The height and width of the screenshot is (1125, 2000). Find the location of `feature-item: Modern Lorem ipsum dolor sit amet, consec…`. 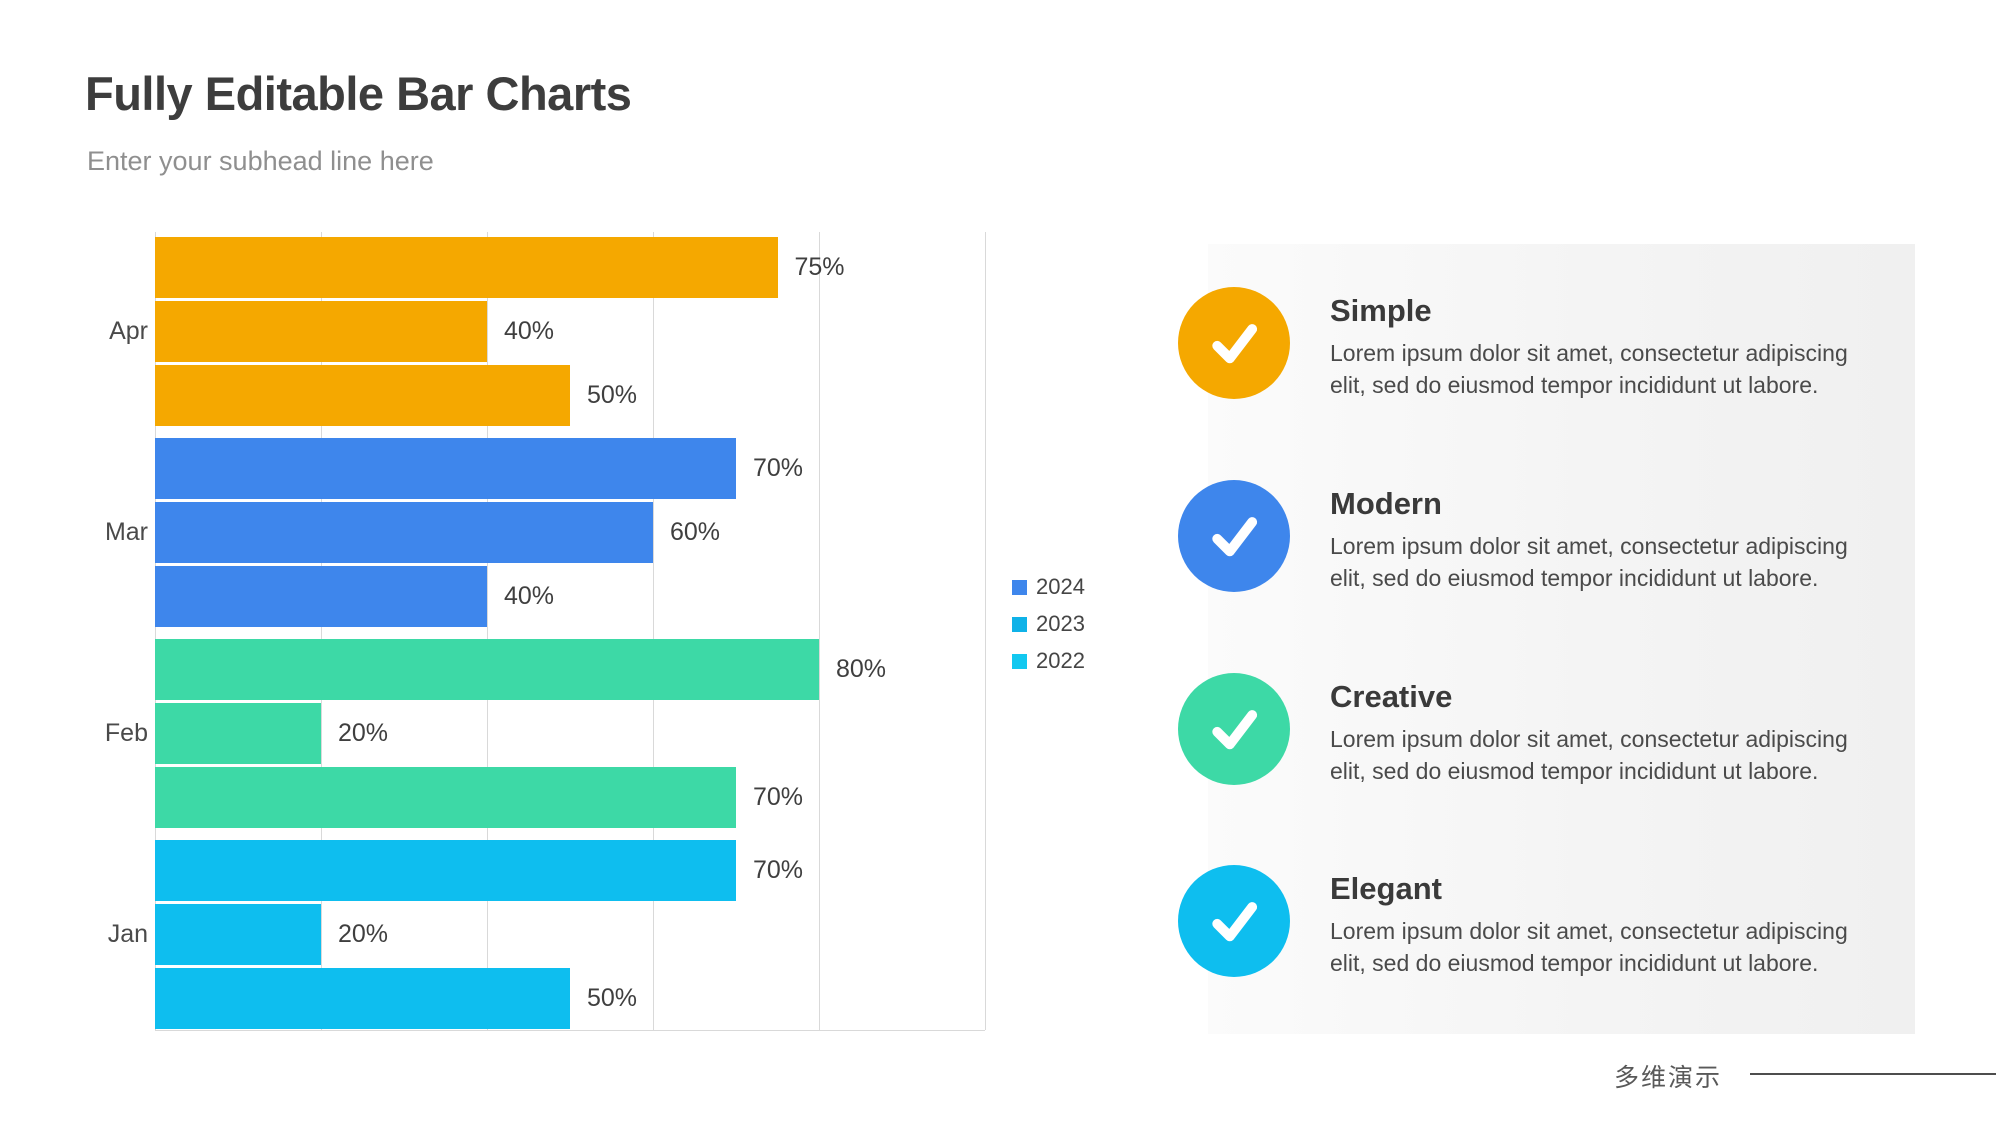

feature-item: Modern Lorem ipsum dolor sit amet, consec… is located at coordinates (1548, 536).